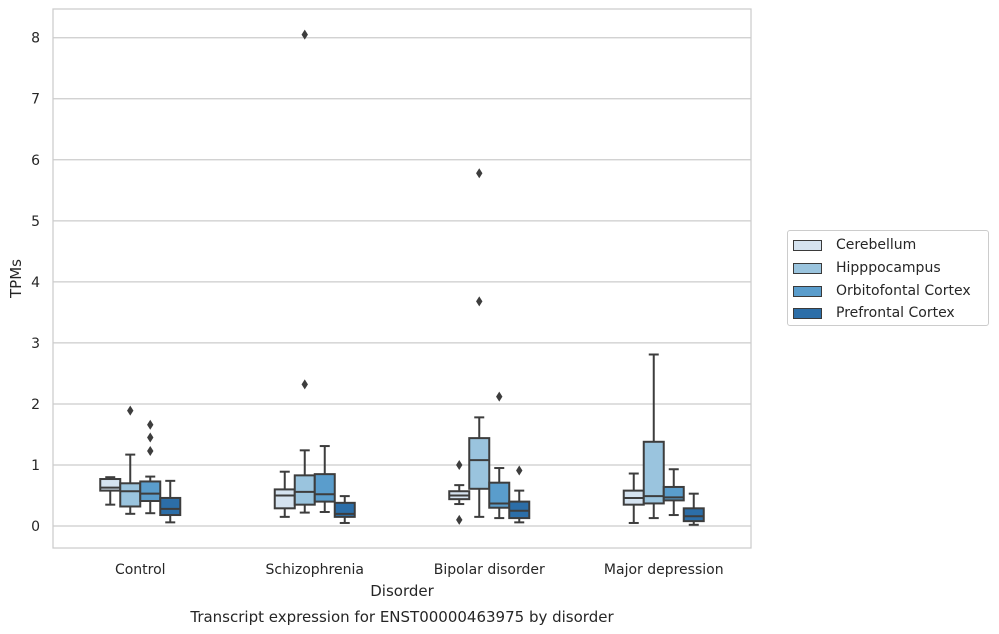  I want to click on x-axis-label: Disorder, so click(402, 591).